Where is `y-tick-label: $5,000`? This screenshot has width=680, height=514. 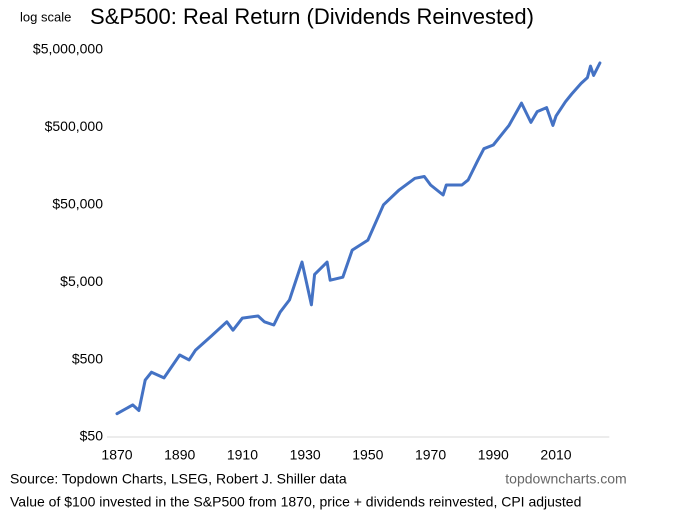 y-tick-label: $5,000 is located at coordinates (81, 281).